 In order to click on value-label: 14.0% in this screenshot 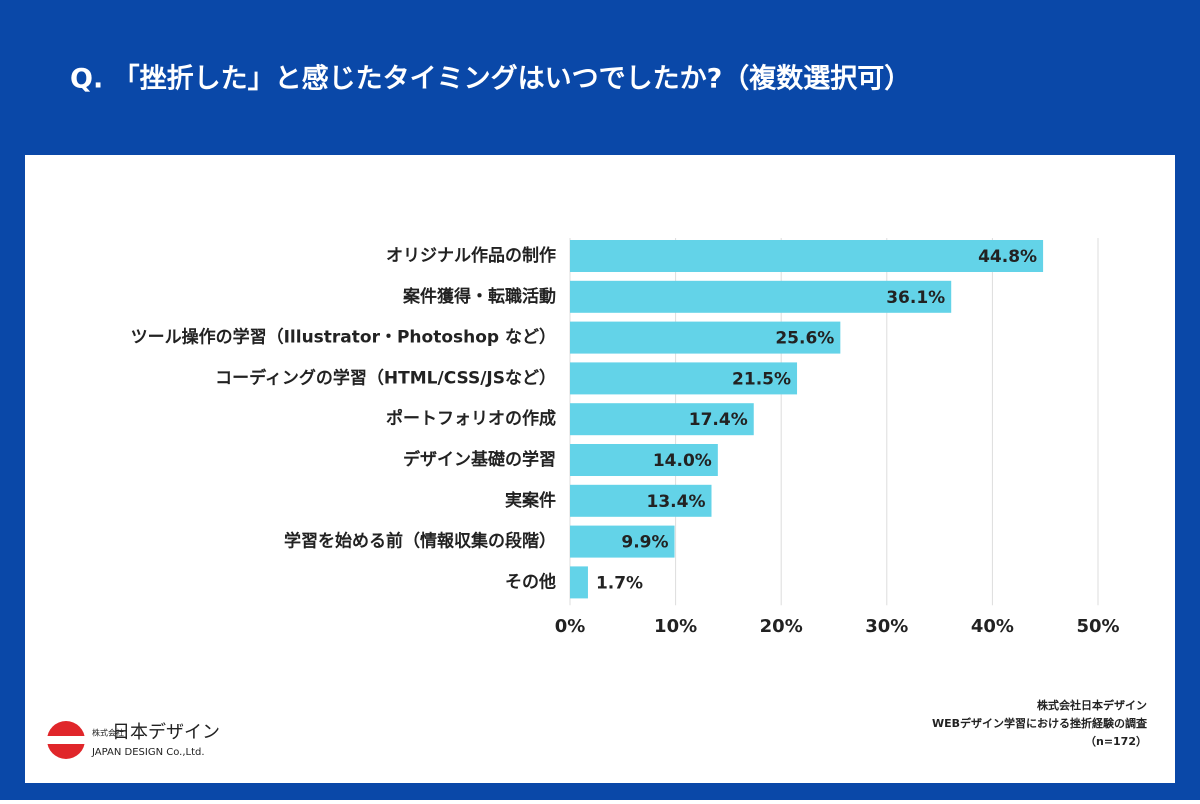, I will do `click(682, 461)`.